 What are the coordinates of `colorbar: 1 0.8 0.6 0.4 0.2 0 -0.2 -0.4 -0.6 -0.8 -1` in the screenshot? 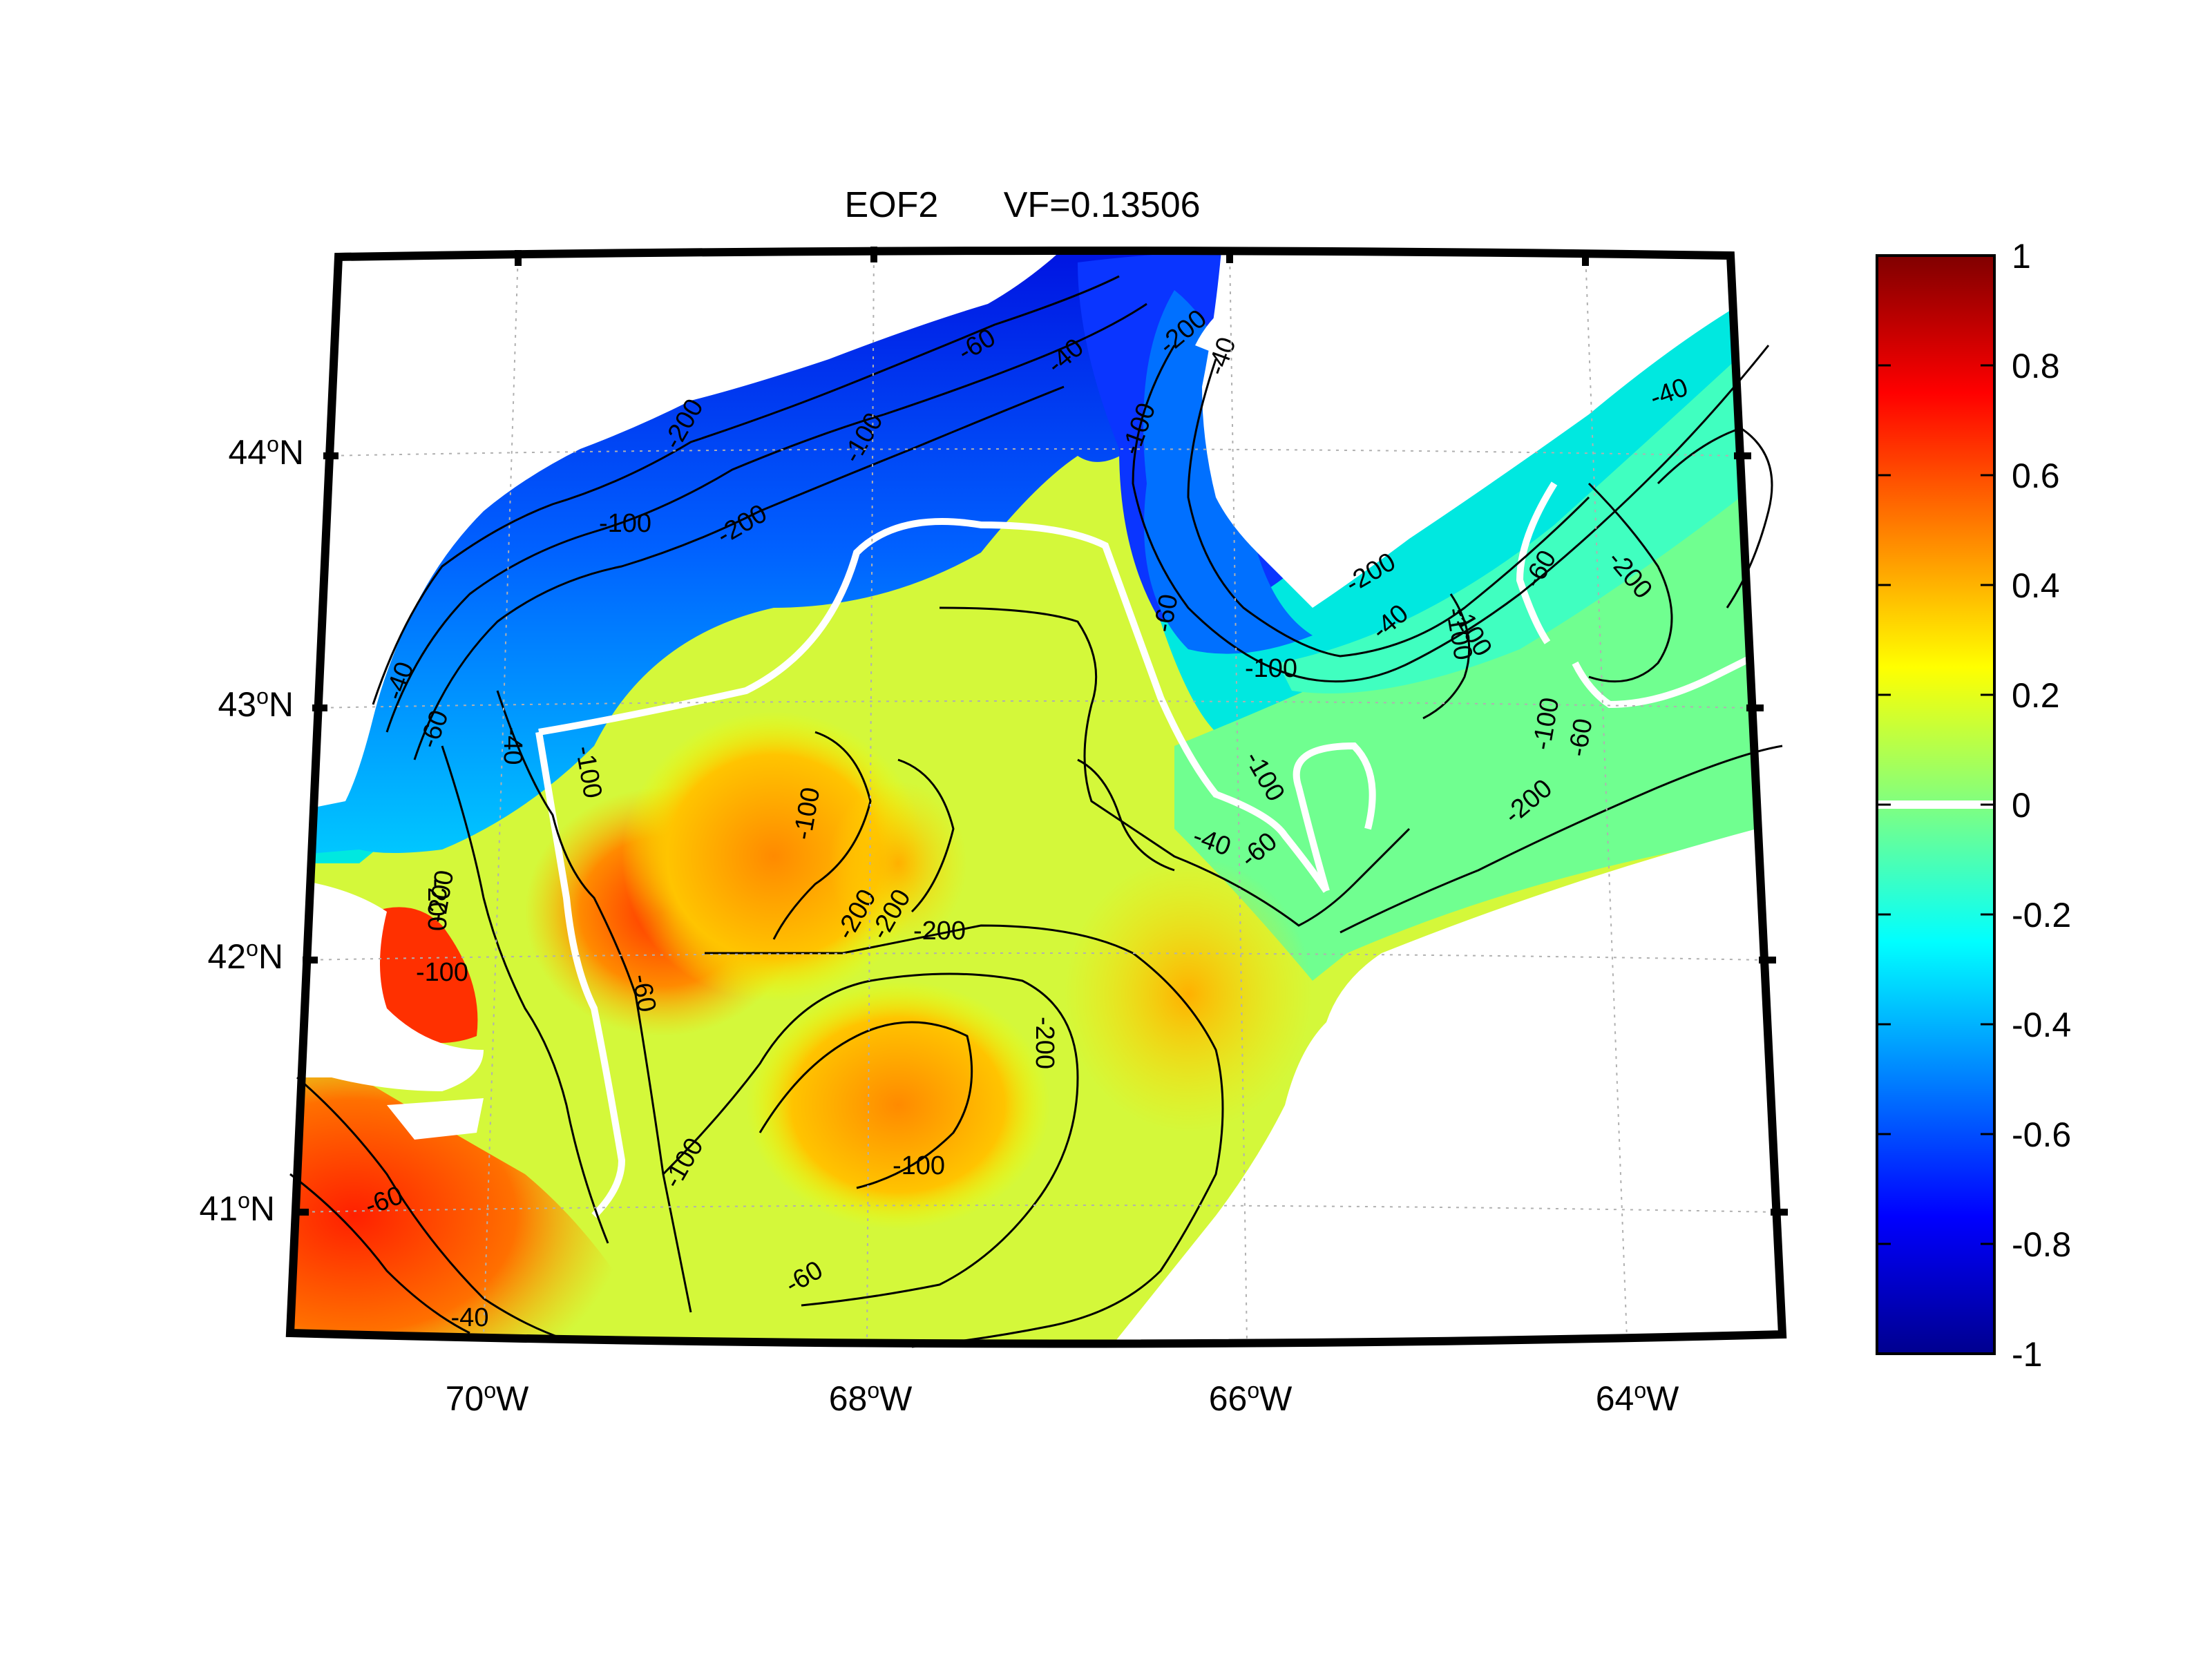 It's located at (1973, 805).